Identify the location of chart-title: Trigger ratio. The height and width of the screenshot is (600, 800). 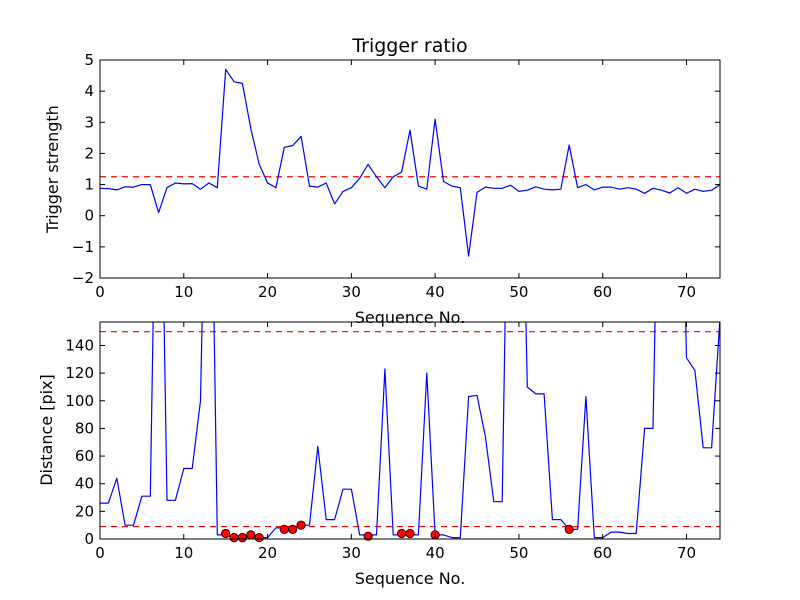
(409, 46).